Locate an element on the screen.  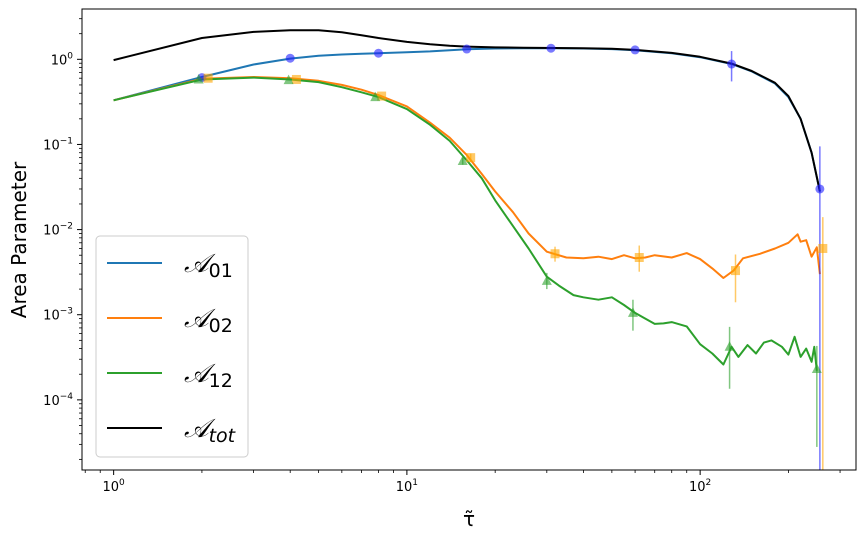
y-tick-label: 10⁰ is located at coordinates (62, 59).